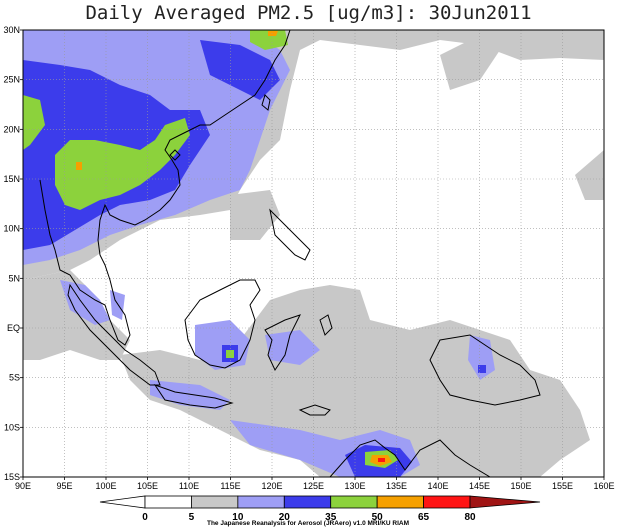 The image size is (617, 529). Describe the element at coordinates (378, 517) in the screenshot. I see `colorbar-level-label: 50` at that location.